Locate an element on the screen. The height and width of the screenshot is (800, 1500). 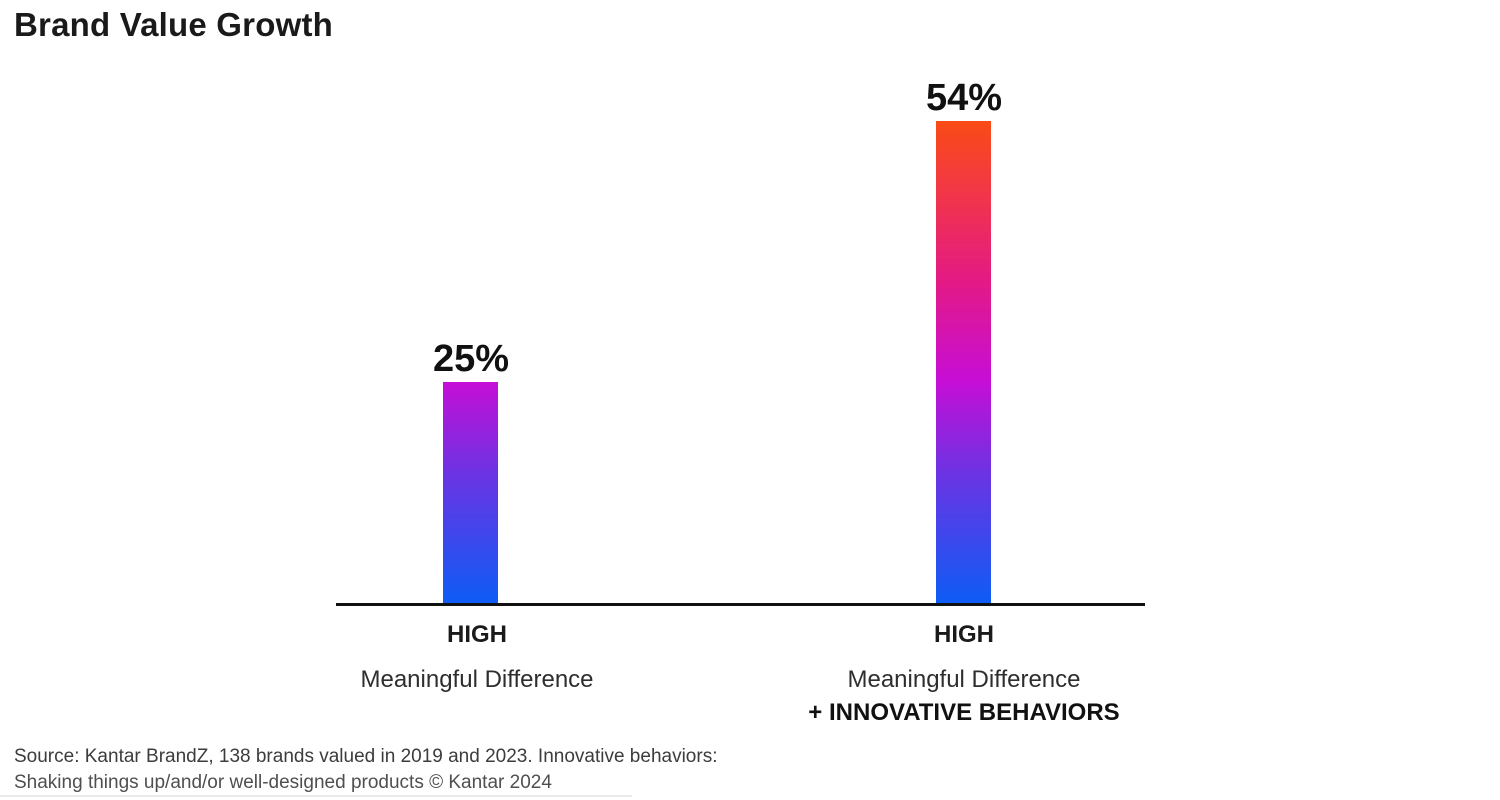
bar2-category-meaningful-difference: Meaningful Difference is located at coordinates (964, 679).